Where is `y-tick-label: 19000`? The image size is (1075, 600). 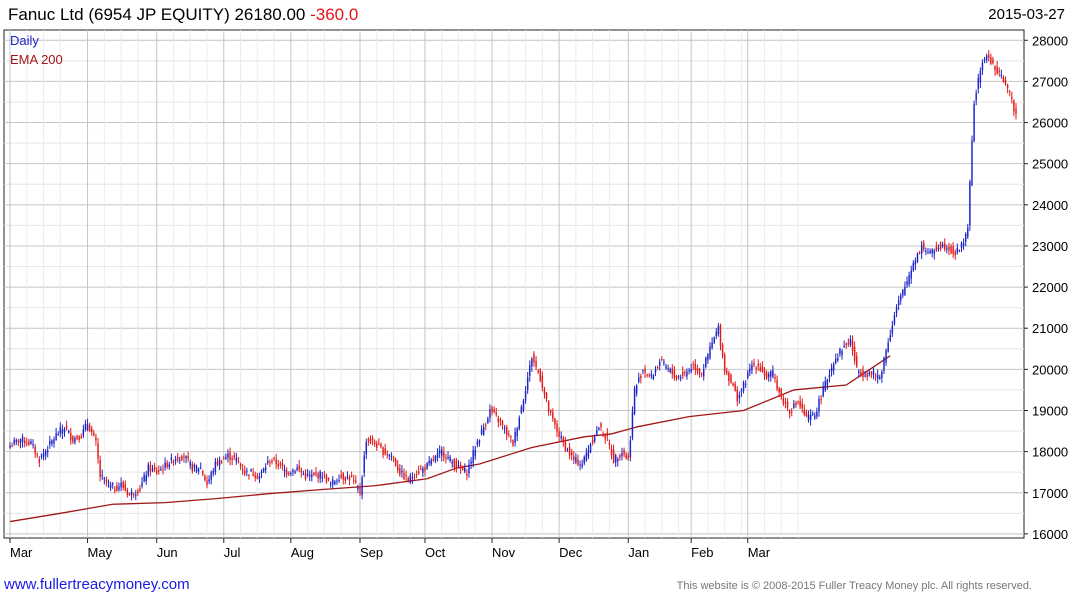
y-tick-label: 19000 is located at coordinates (1050, 410).